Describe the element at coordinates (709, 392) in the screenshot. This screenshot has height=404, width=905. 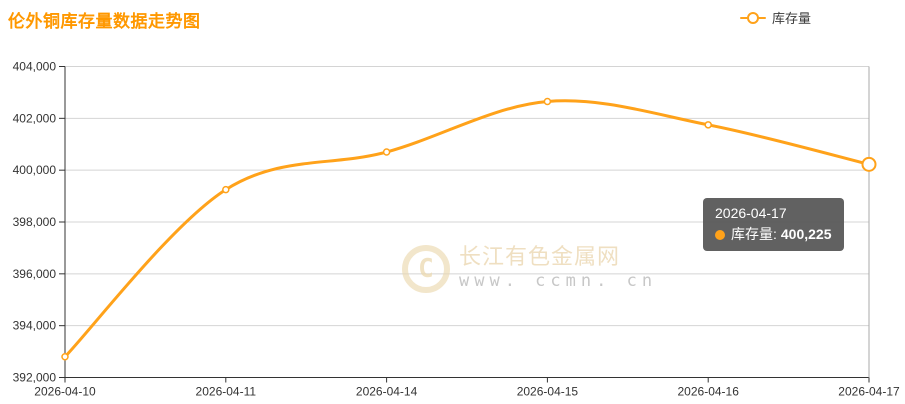
I see `x-axis-label: 2026-04-16` at that location.